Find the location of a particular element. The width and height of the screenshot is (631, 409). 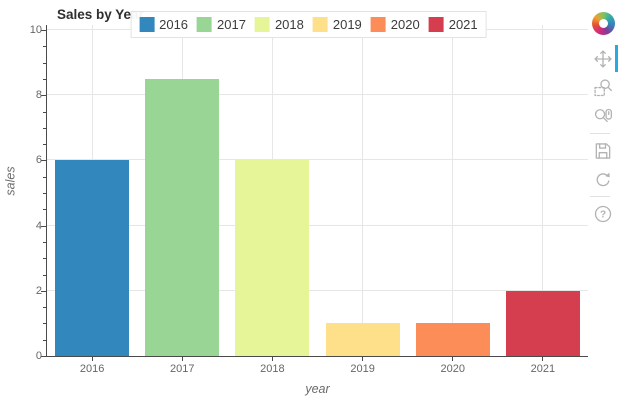

pan-button is located at coordinates (604, 58).